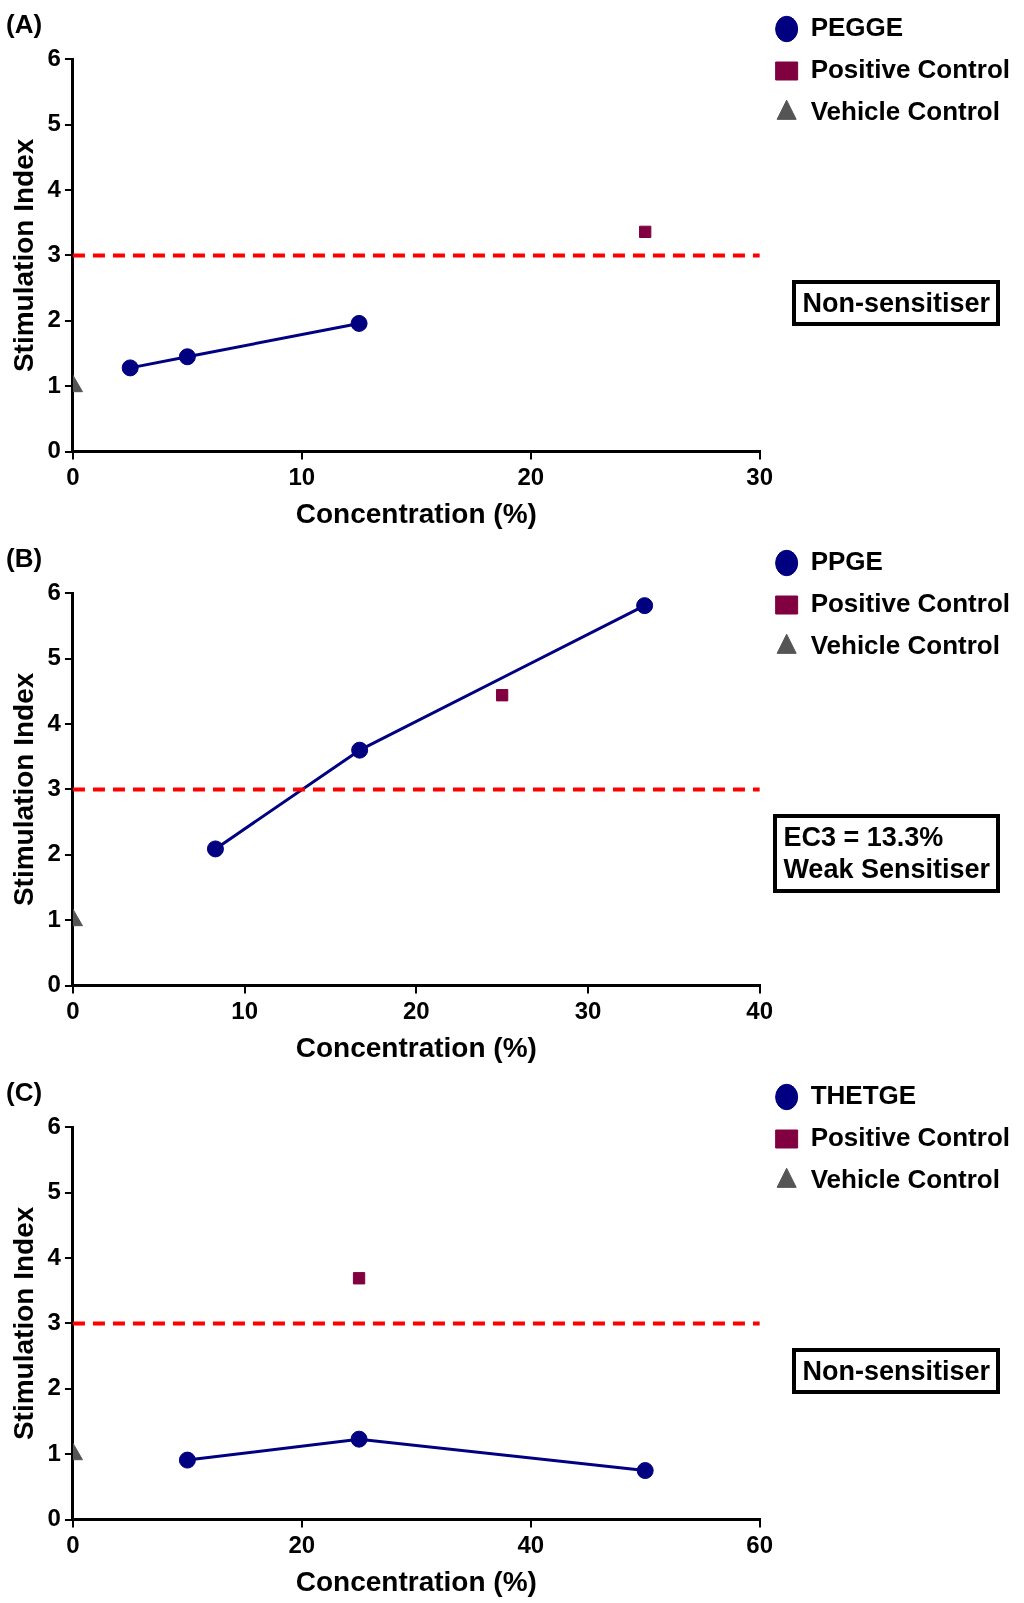  I want to click on legend-label: THETGE, so click(863, 1095).